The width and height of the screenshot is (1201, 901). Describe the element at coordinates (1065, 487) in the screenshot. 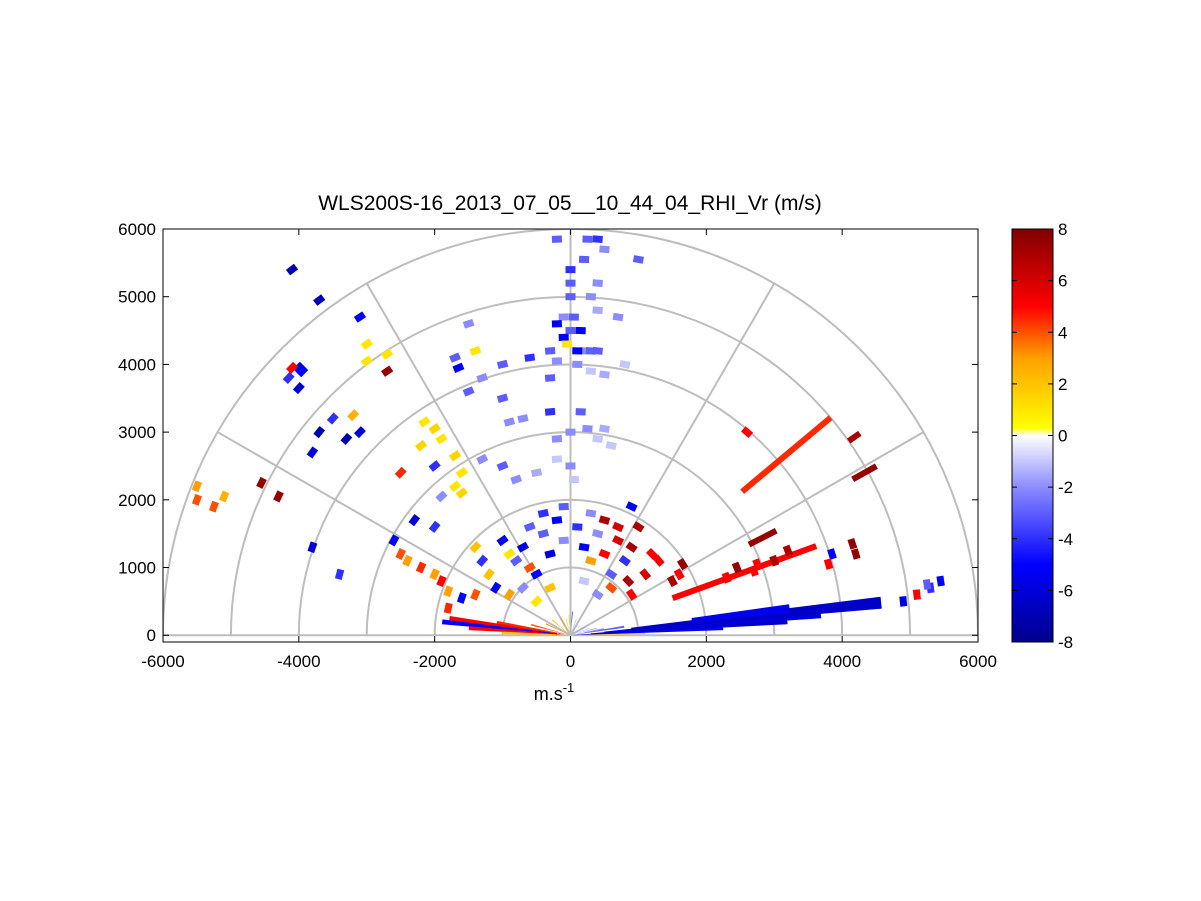

I see `colorbar-tick-label: -2` at that location.